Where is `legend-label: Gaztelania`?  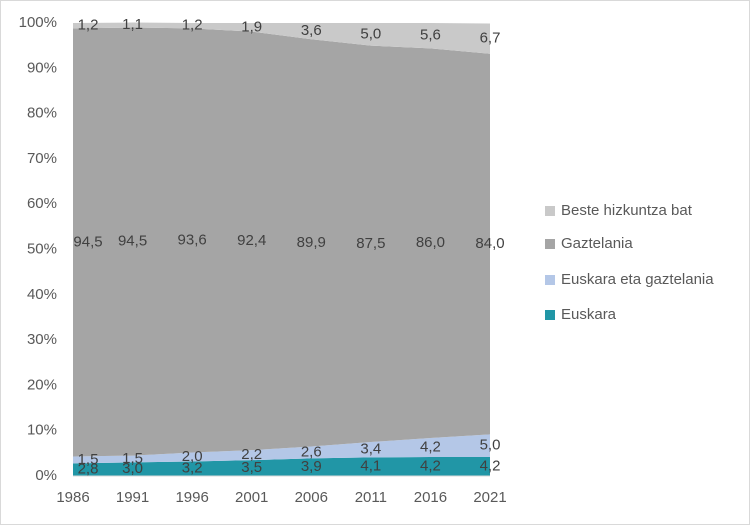 legend-label: Gaztelania is located at coordinates (597, 243).